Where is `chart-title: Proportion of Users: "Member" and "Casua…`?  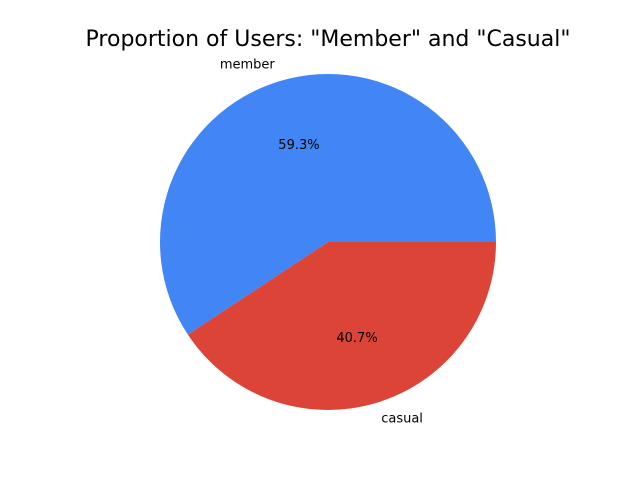 chart-title: Proportion of Users: "Member" and "Casua… is located at coordinates (328, 39).